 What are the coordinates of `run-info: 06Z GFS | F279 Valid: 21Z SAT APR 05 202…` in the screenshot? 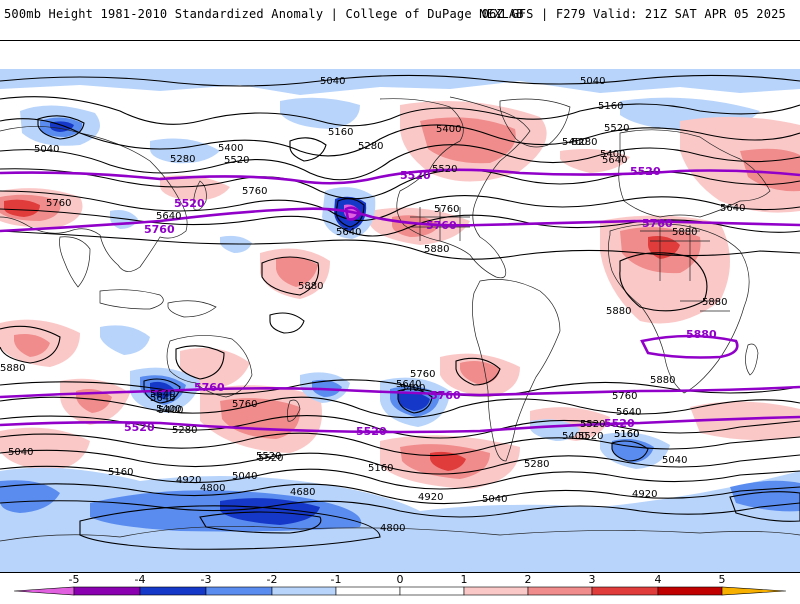 It's located at (633, 14).